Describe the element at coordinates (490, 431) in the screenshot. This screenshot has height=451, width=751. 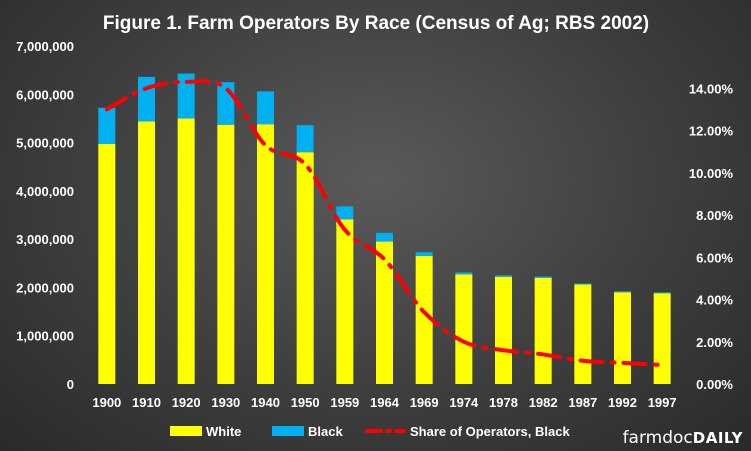
I see `legend-label-share: Share of Operators, Black` at that location.